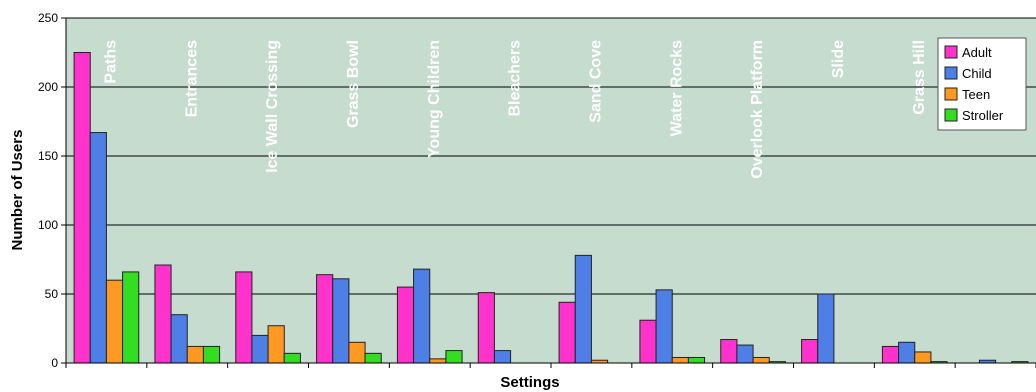  Describe the element at coordinates (529, 382) in the screenshot. I see `x-axis-label: Settings` at that location.